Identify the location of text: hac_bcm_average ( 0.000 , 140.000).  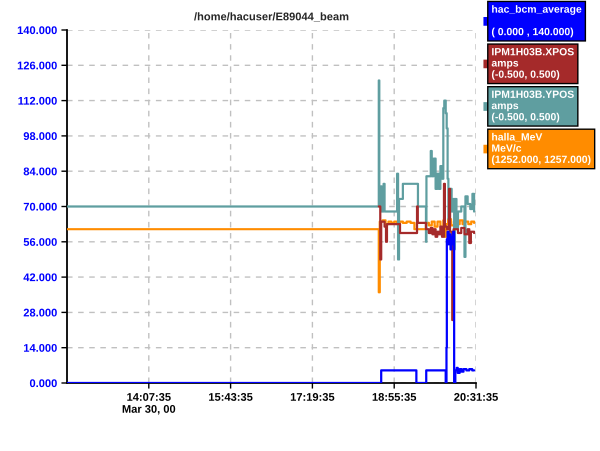
(537, 21).